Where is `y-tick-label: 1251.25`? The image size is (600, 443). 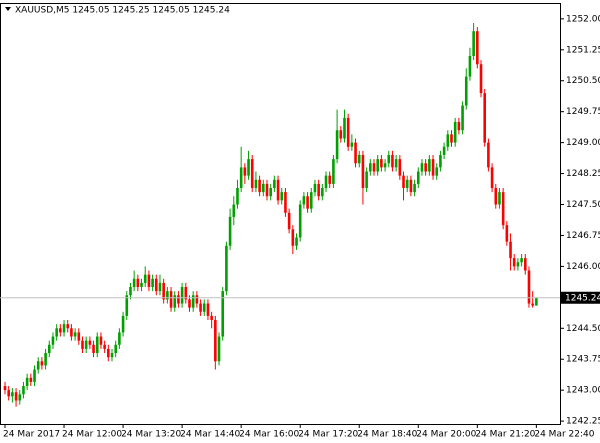
y-tick-label: 1251.25 is located at coordinates (583, 50).